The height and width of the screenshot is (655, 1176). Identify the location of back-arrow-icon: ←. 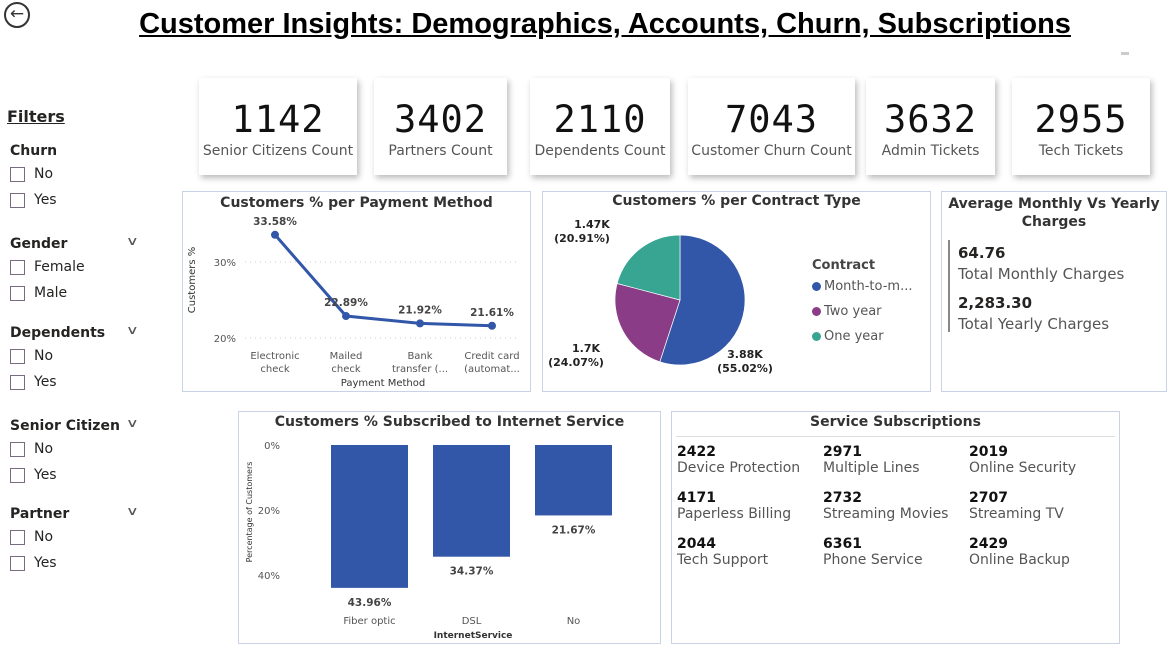
(17, 15).